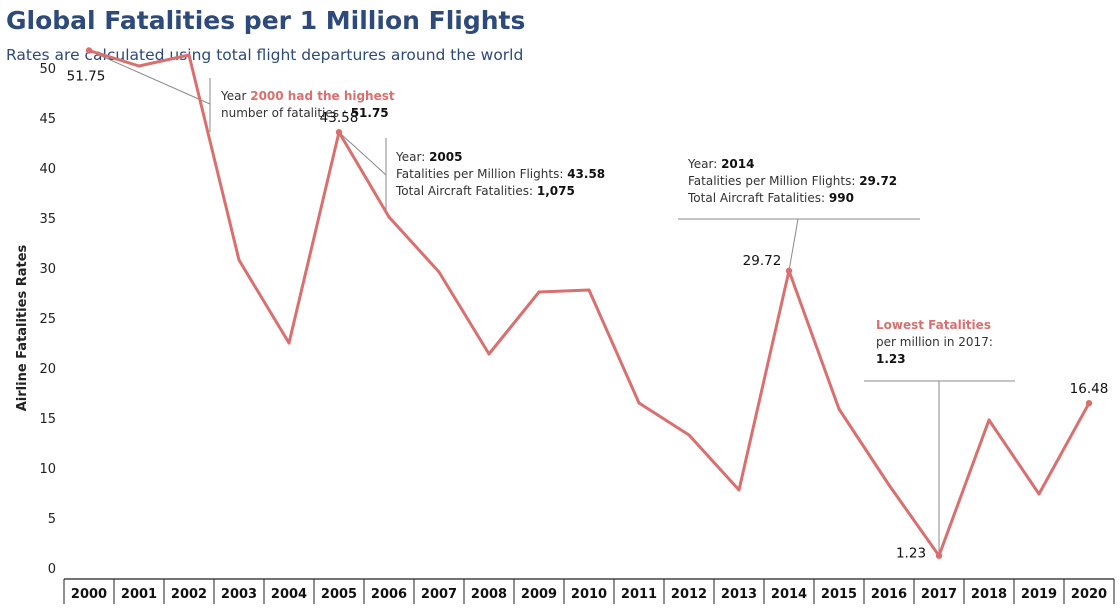 This screenshot has height=611, width=1120. I want to click on annotation-2017-value: 1.23, so click(891, 359).